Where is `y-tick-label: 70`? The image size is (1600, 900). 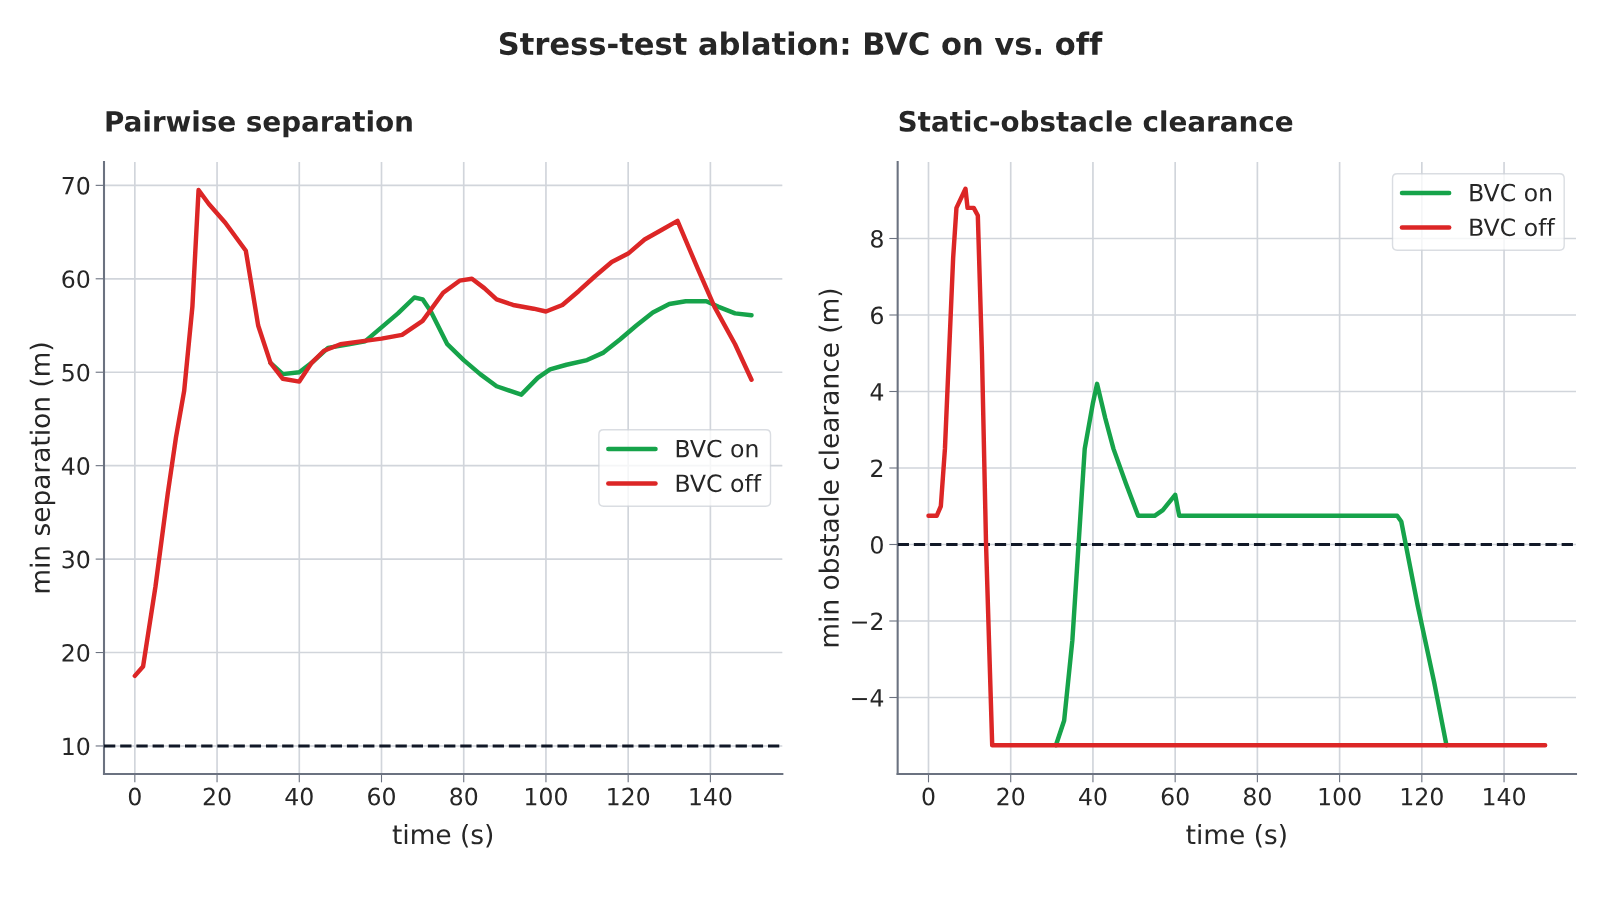
y-tick-label: 70 is located at coordinates (76, 185).